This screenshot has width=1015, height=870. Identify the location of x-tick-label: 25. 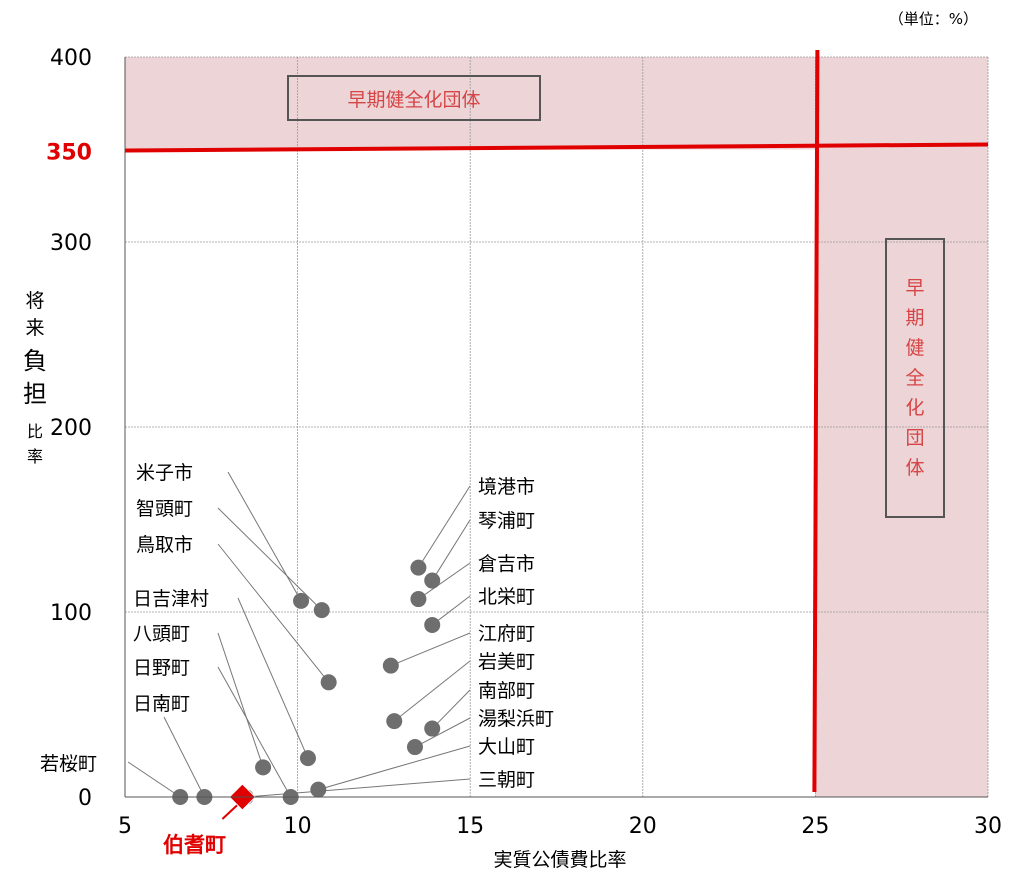
(815, 826).